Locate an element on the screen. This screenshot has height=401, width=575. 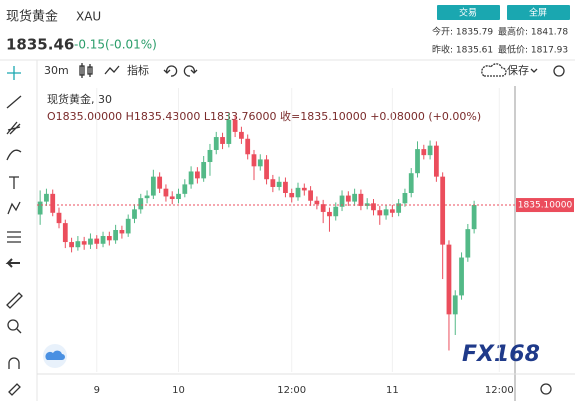
x-tick-label: 11 is located at coordinates (392, 390).